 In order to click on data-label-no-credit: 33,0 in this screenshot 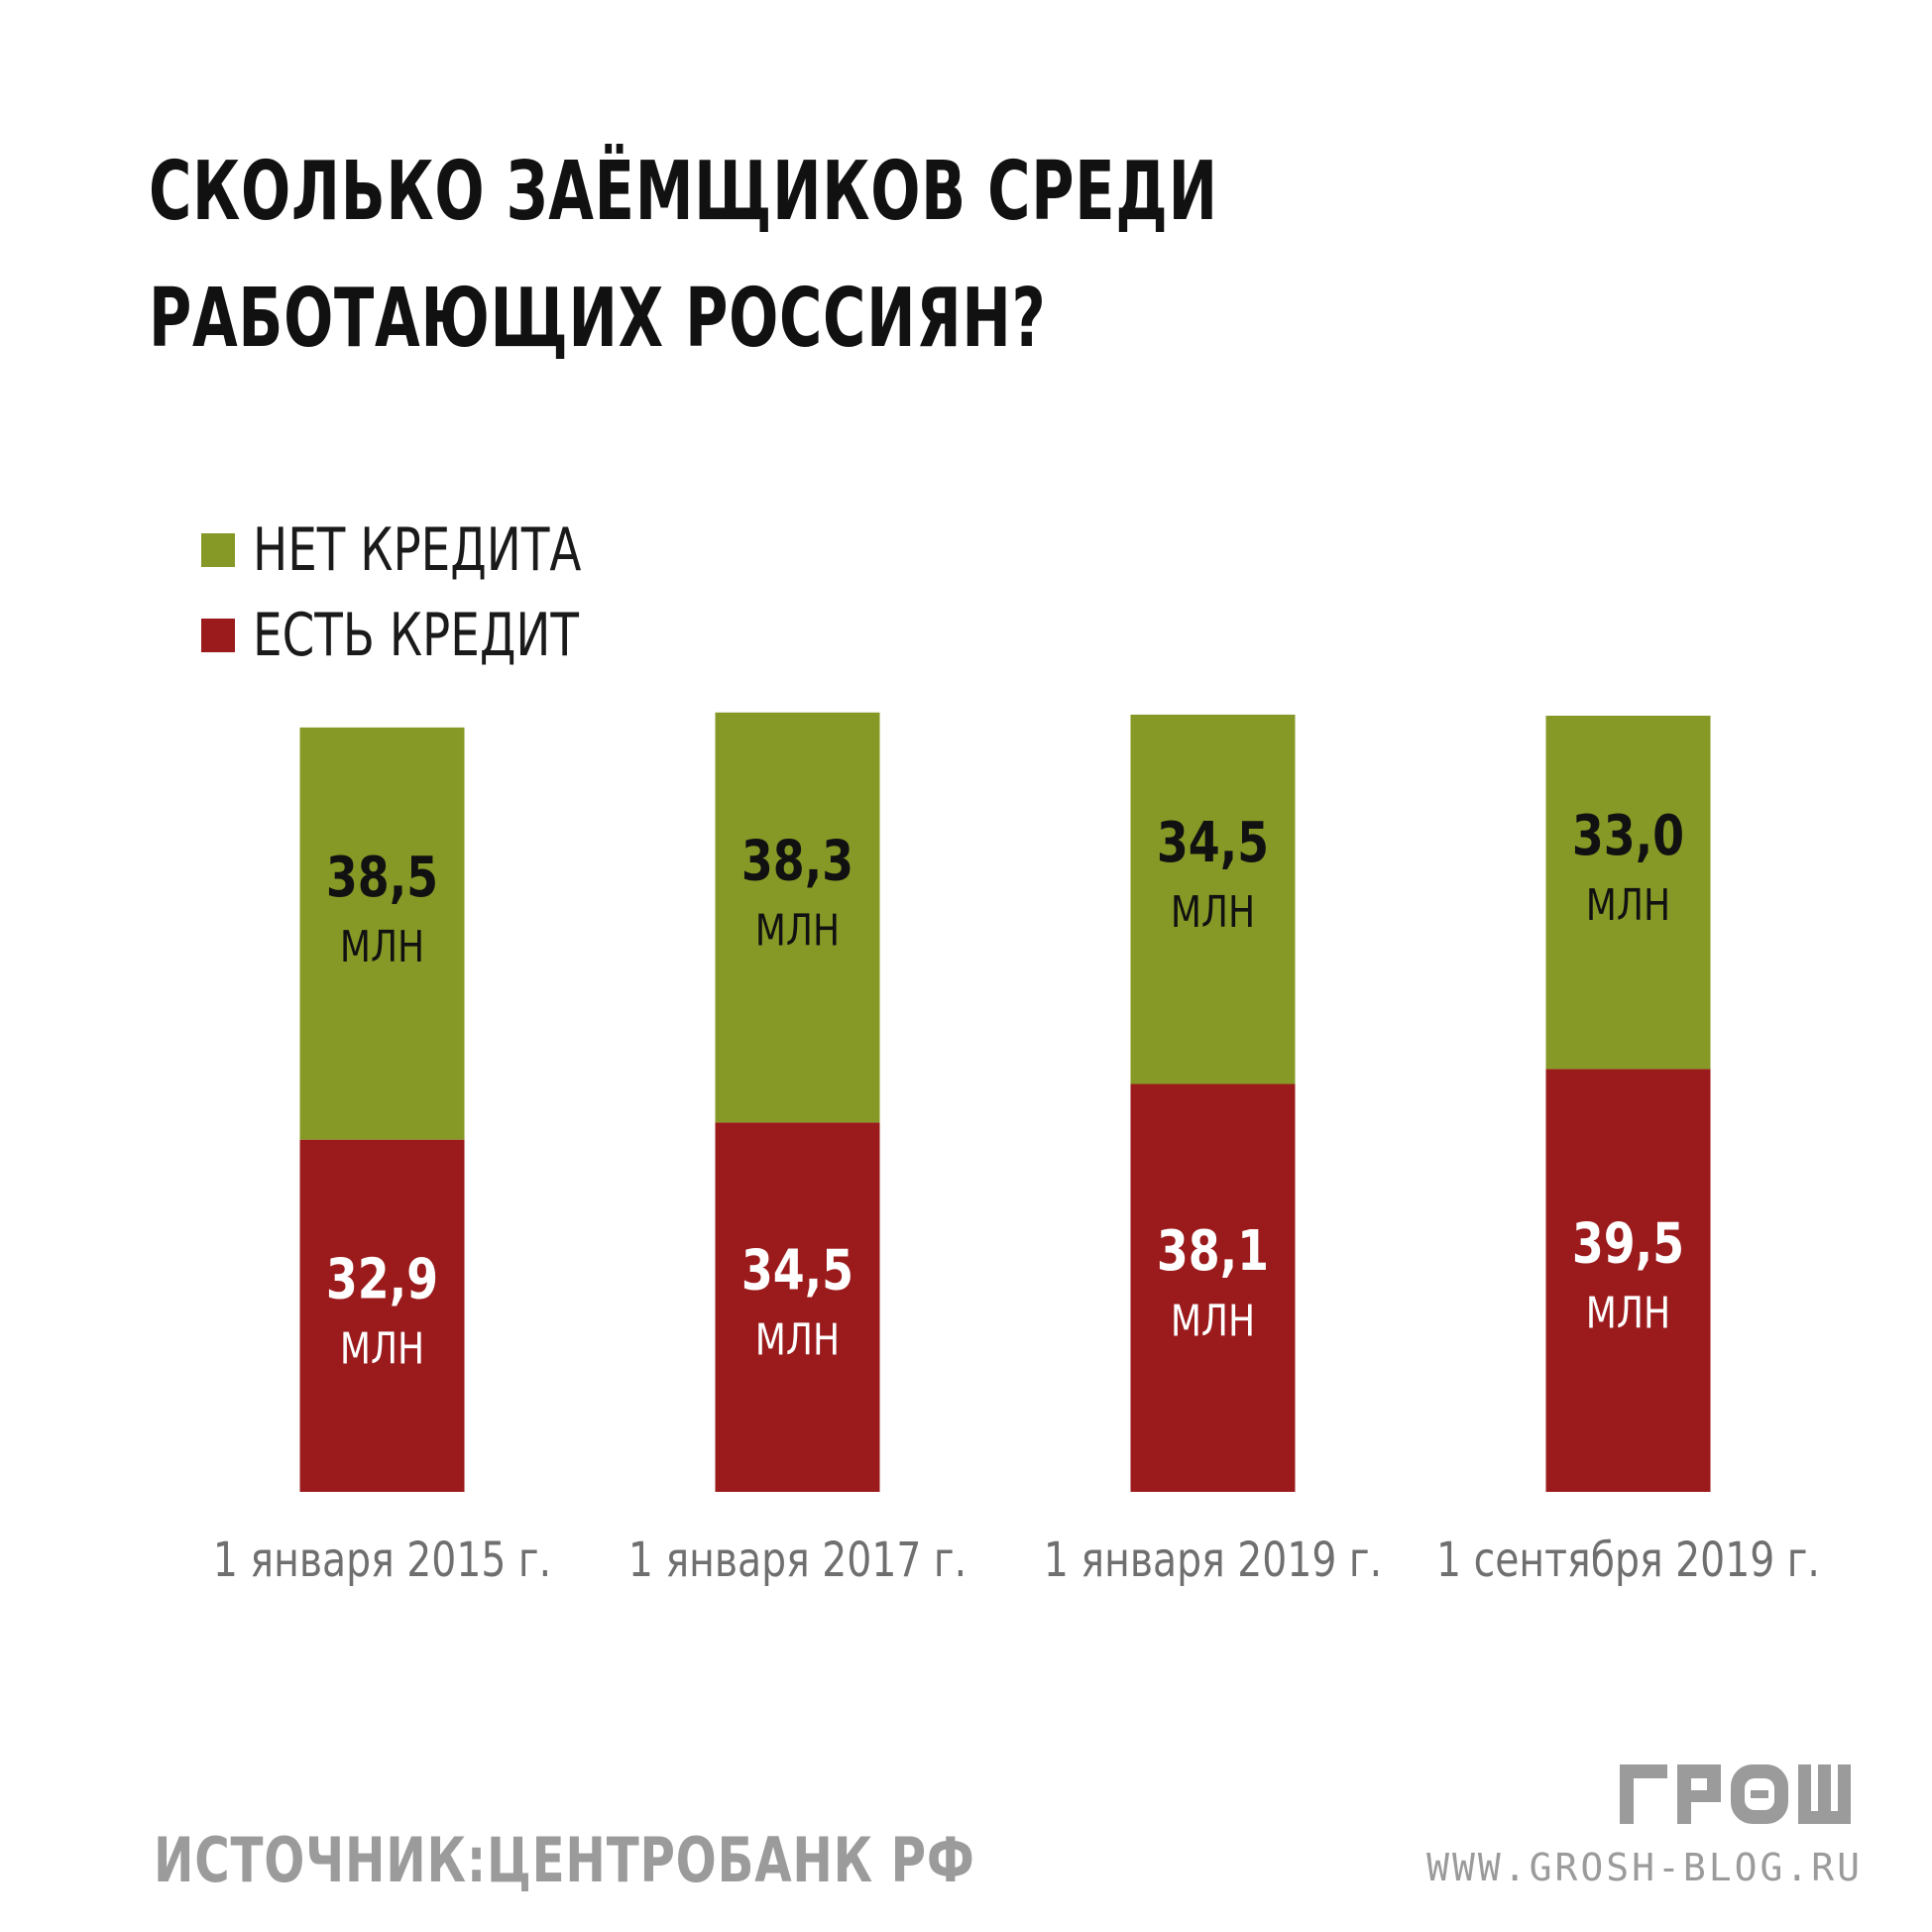, I will do `click(1628, 837)`.